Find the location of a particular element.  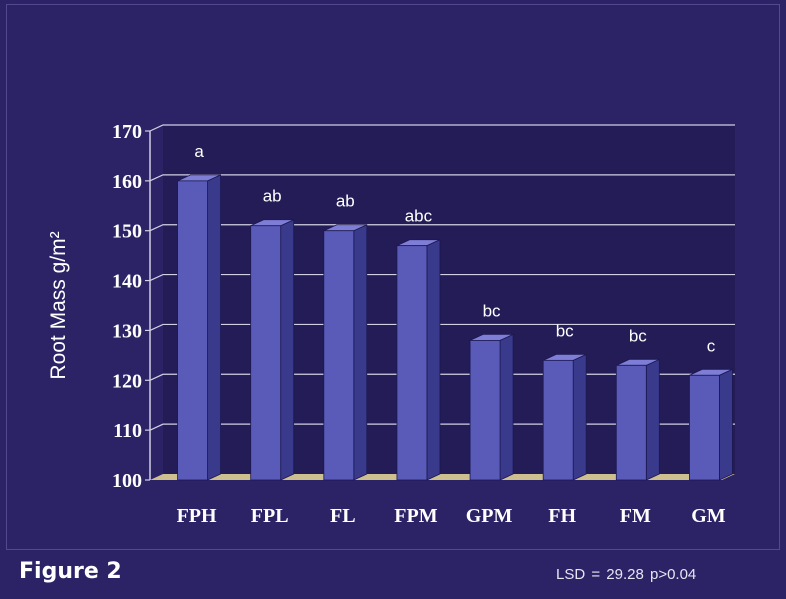

x-tick-label: FM is located at coordinates (635, 516).